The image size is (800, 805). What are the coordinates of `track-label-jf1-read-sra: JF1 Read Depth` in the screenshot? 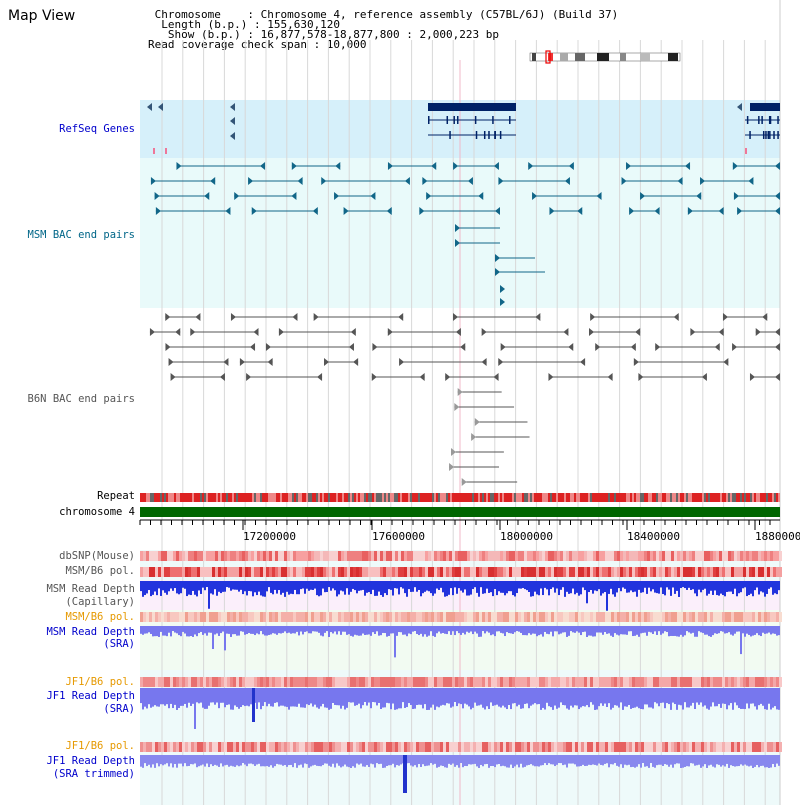 It's located at (90, 696).